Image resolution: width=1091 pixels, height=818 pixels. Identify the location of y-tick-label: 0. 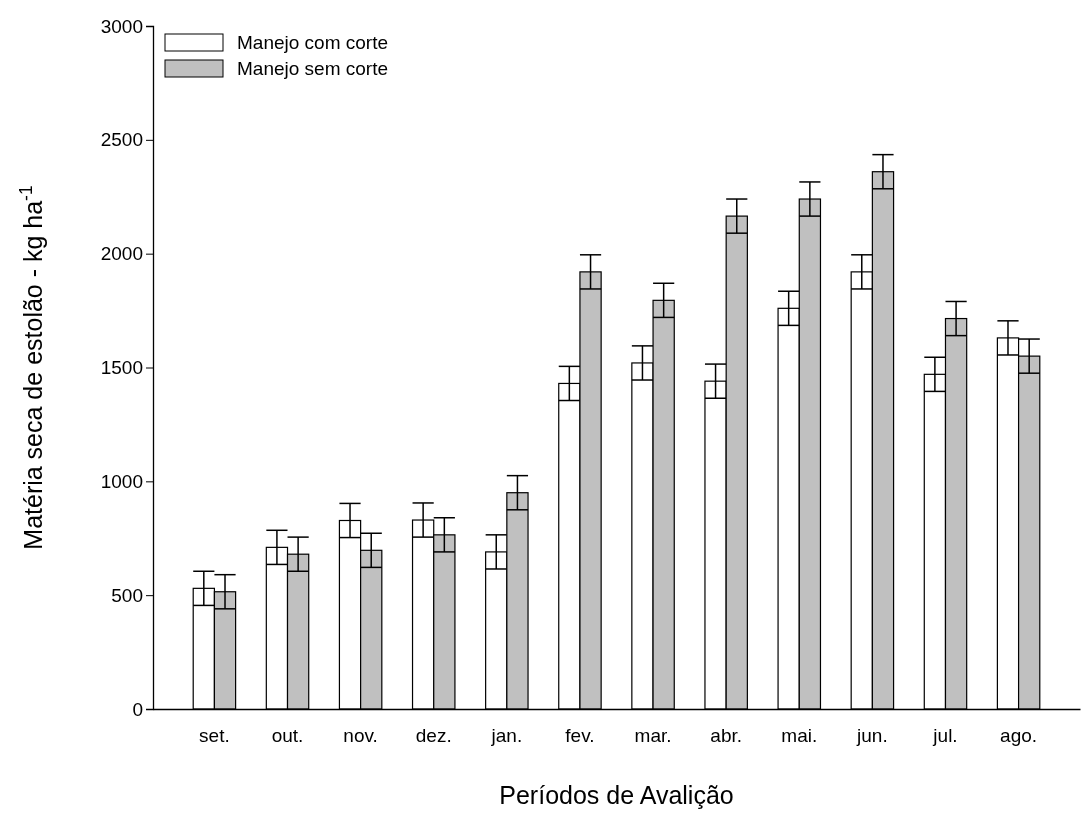
(137, 709).